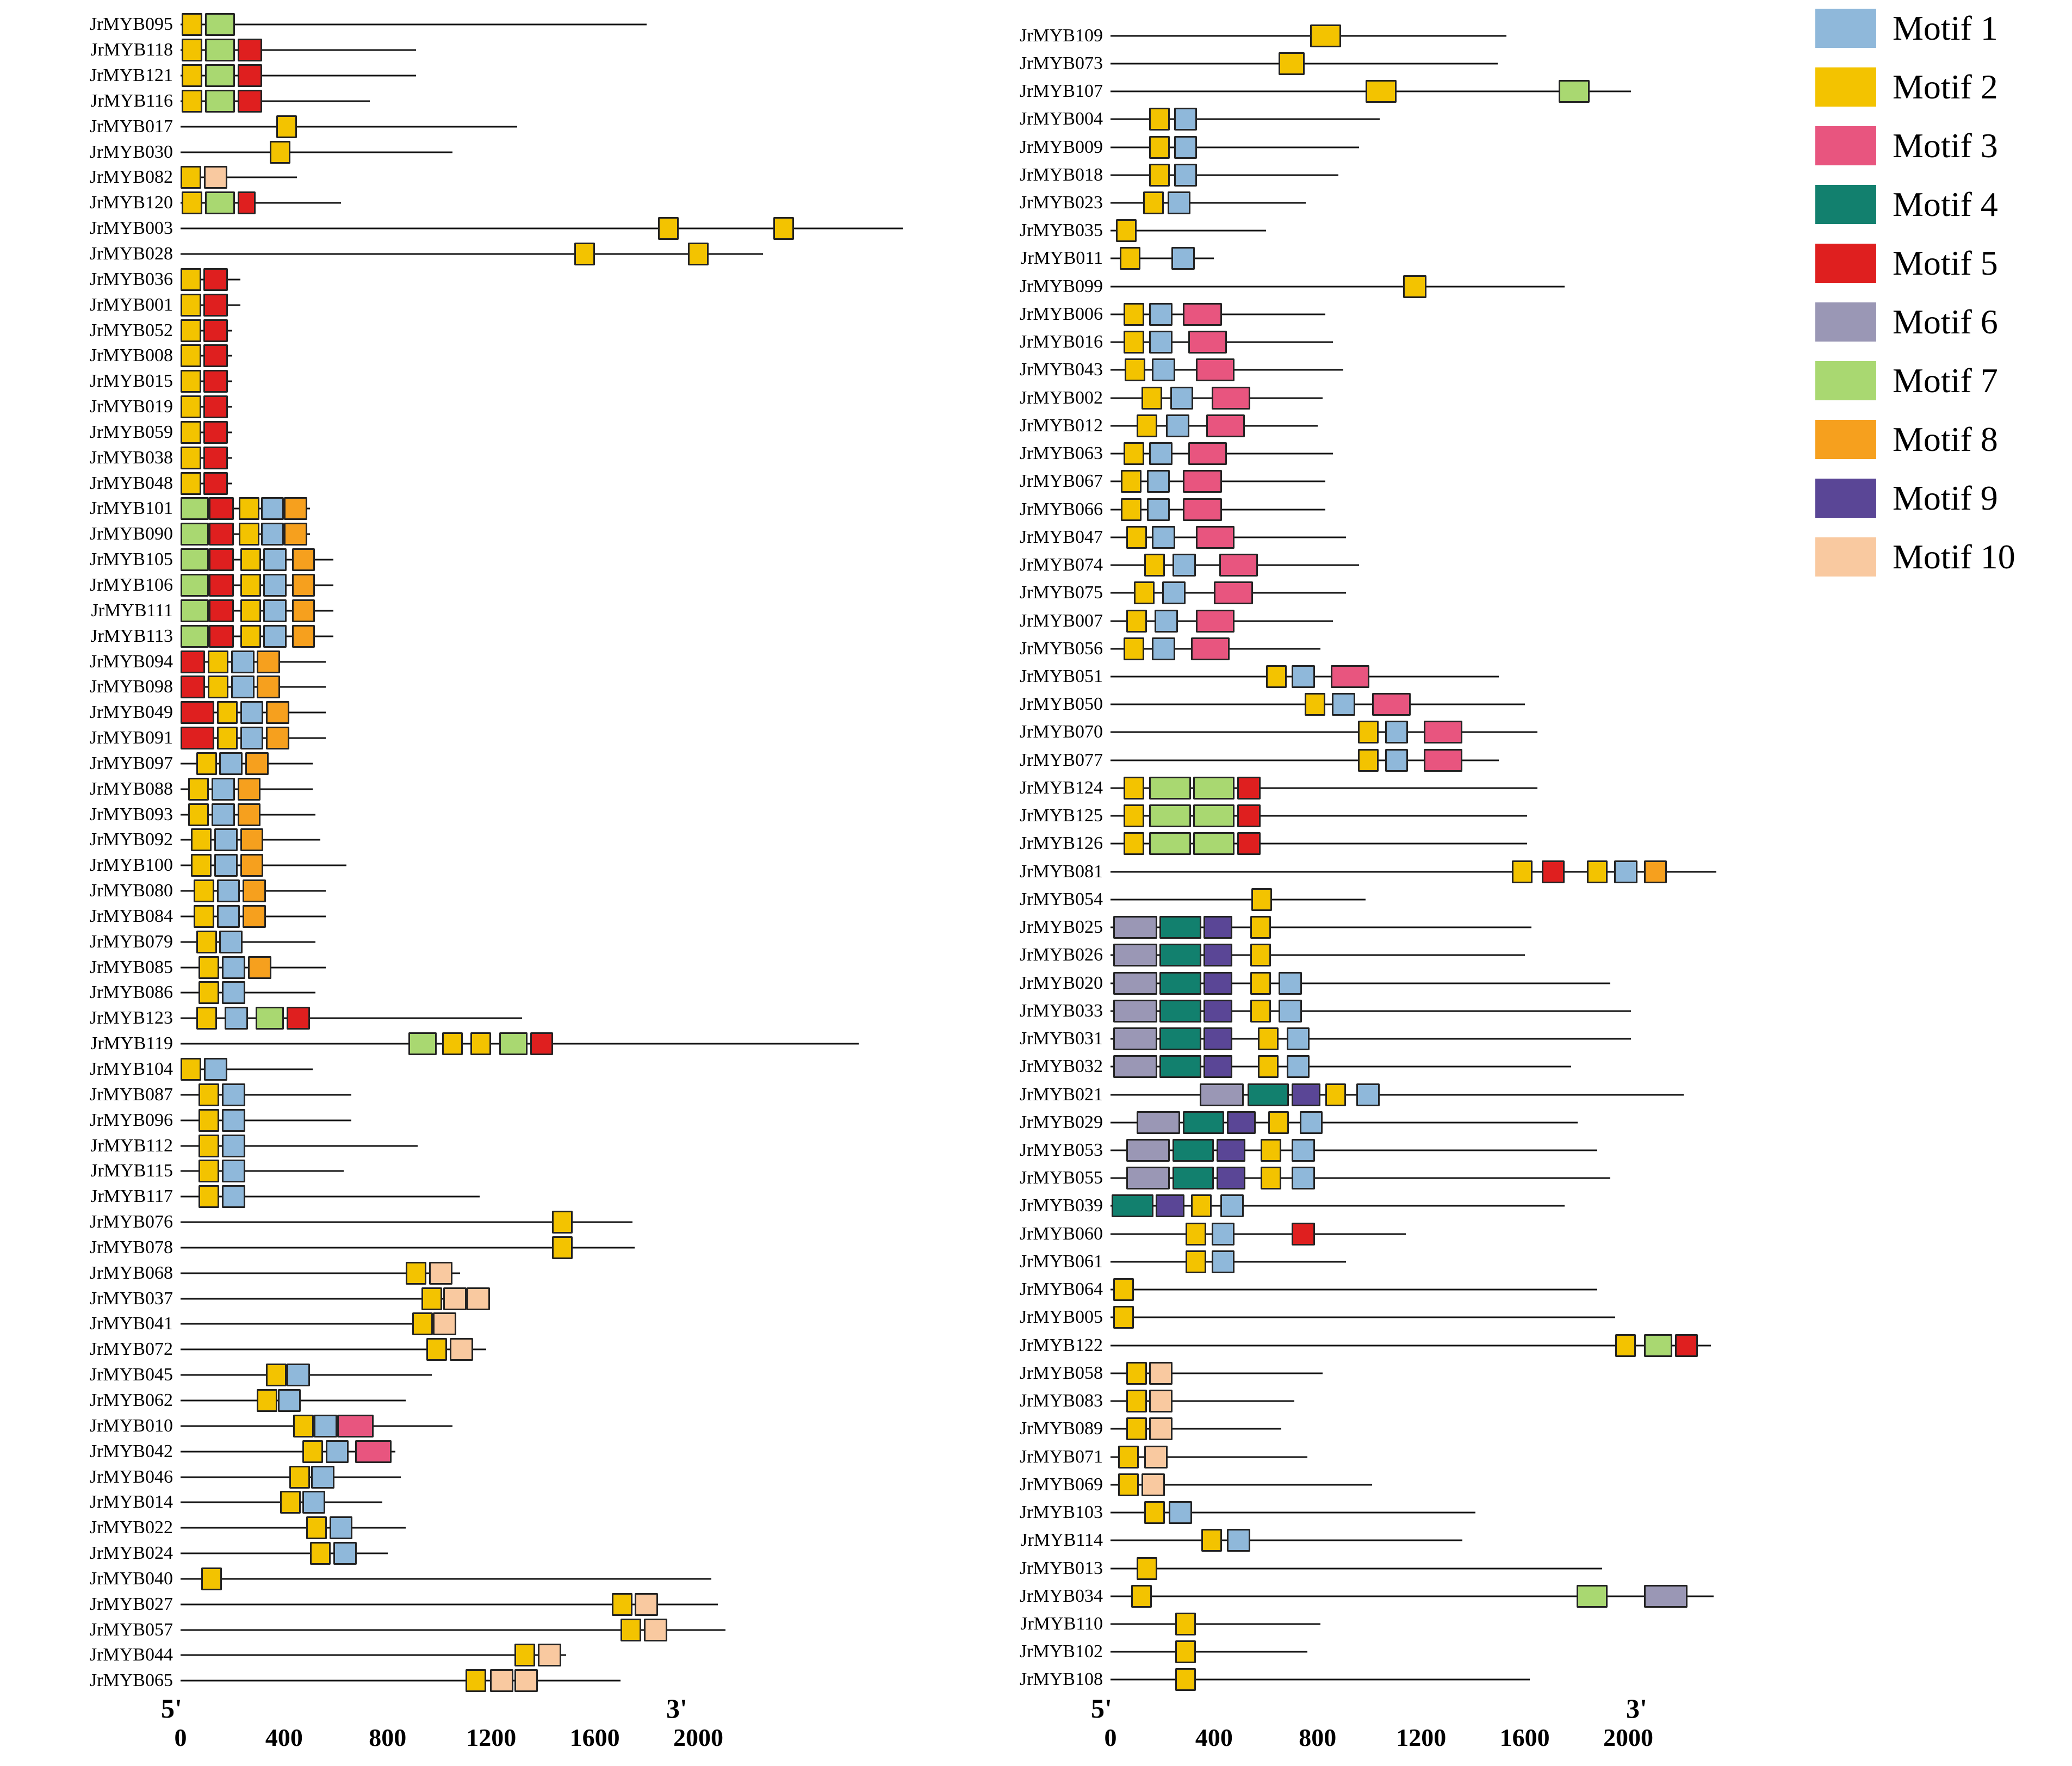  Describe the element at coordinates (1332, 1596) in the screenshot. I see `gene-row: JrMYB034` at that location.